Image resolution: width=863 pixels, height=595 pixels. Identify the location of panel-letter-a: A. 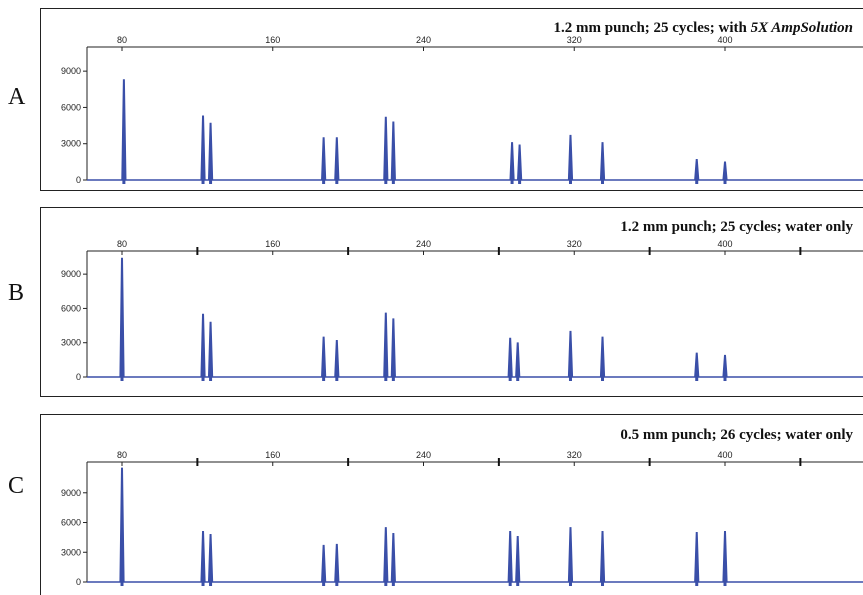
(17, 97).